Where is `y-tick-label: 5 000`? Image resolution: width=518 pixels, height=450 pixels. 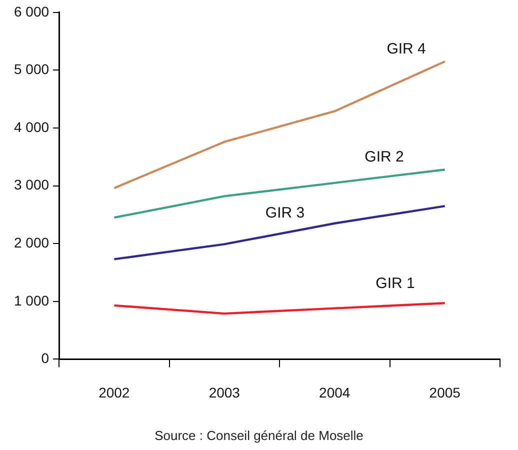 y-tick-label: 5 000 is located at coordinates (32, 69).